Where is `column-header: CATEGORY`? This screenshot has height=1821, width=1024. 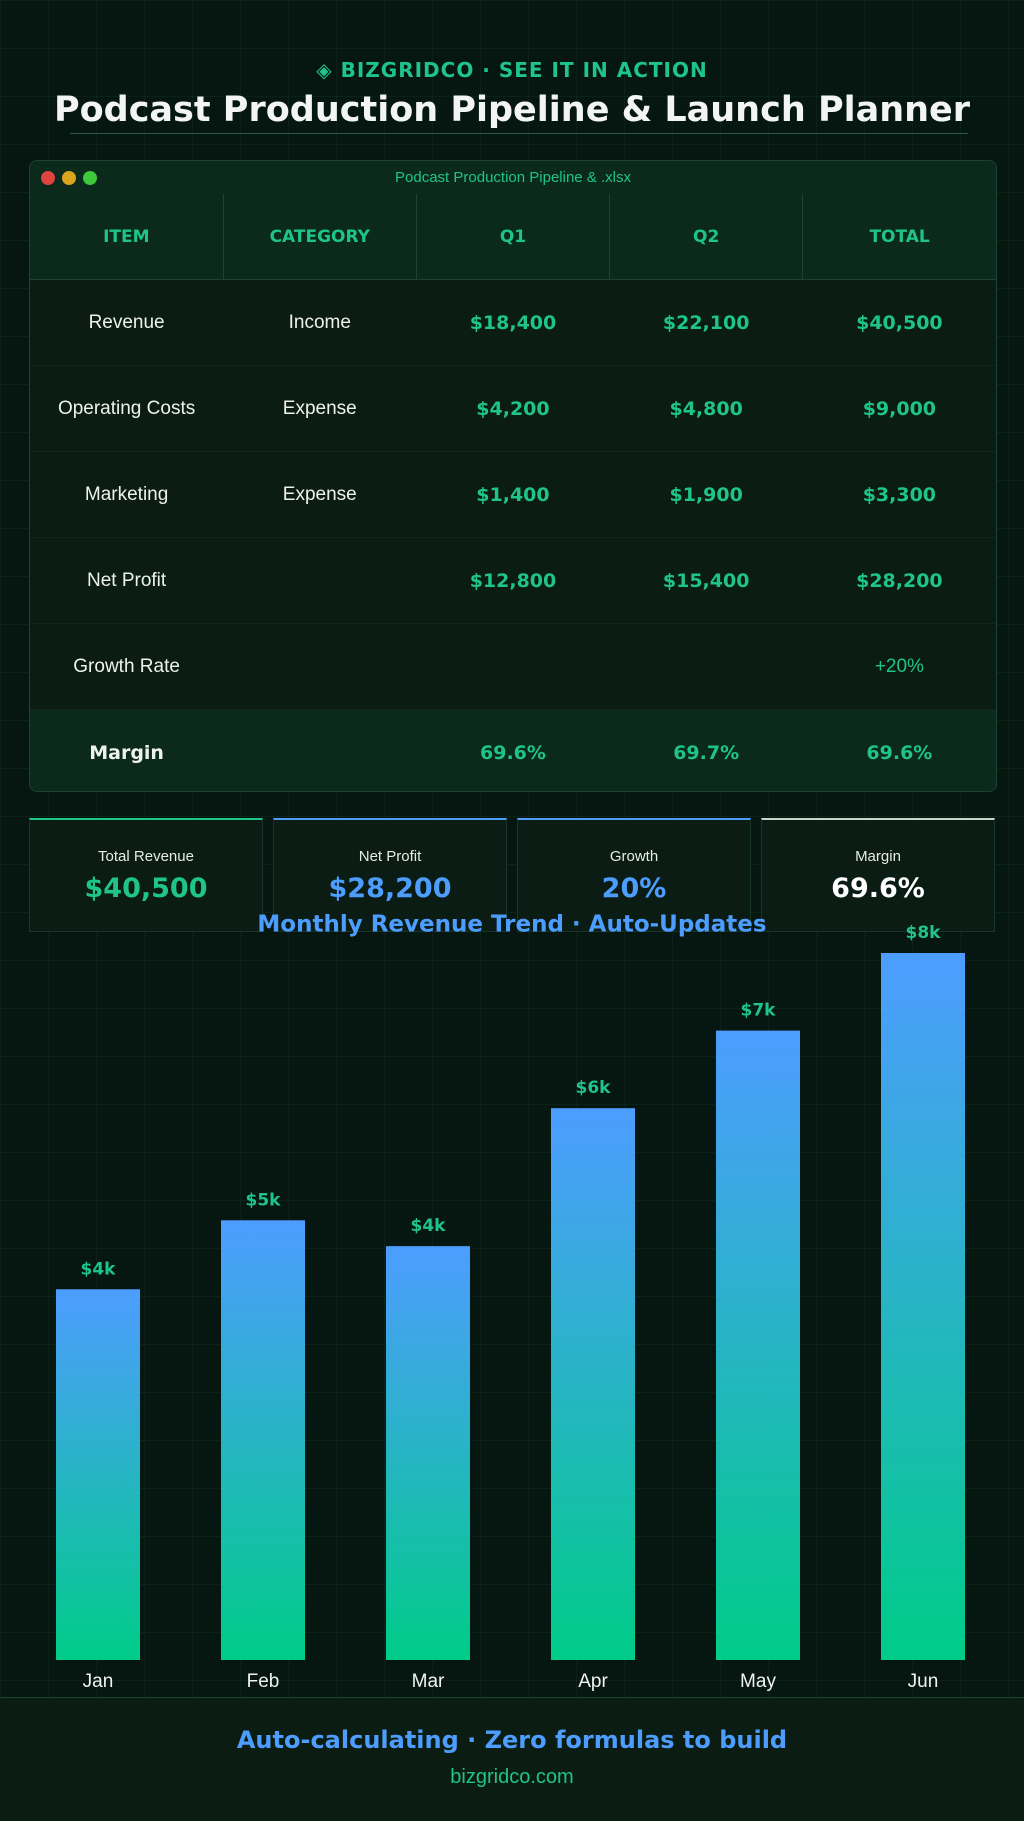 column-header: CATEGORY is located at coordinates (320, 237).